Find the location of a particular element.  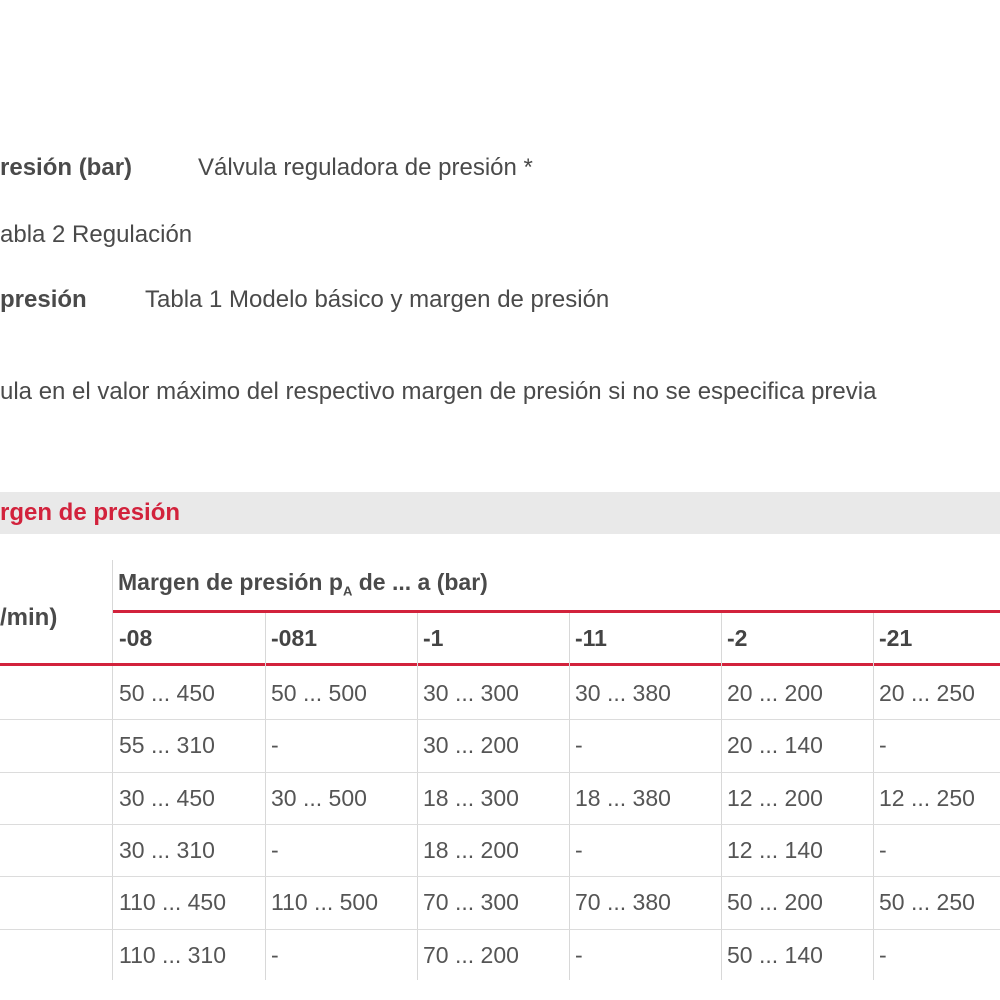

column-header: -11 is located at coordinates (591, 638).